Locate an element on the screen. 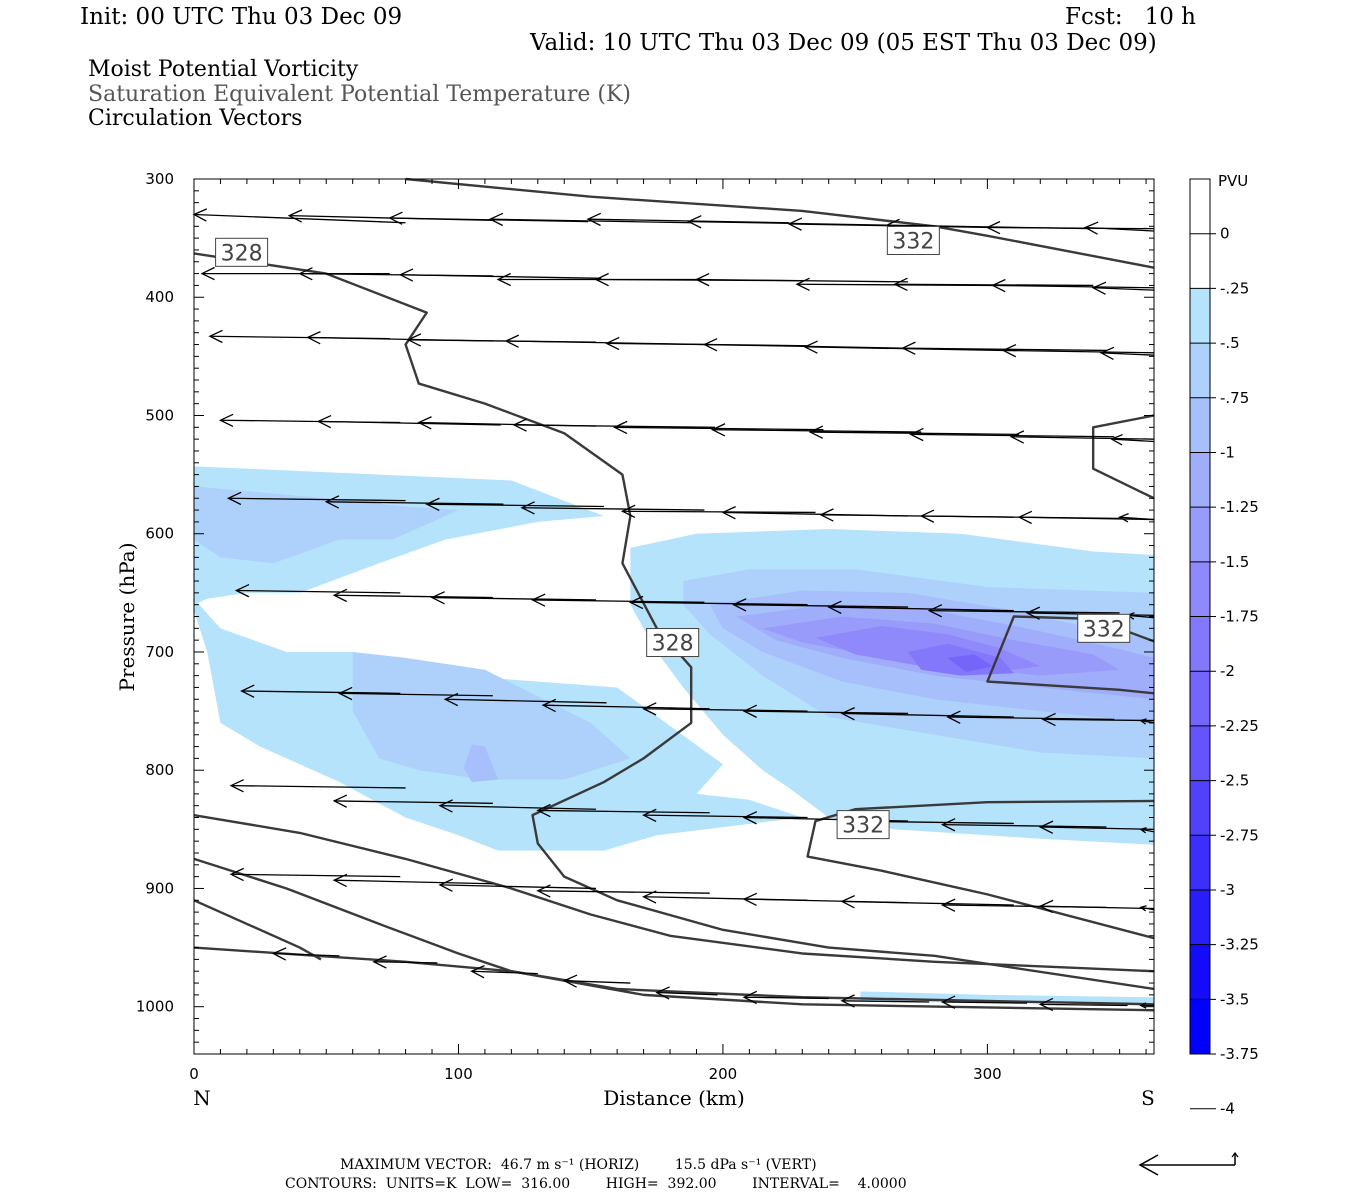  x-tick-label: 300 is located at coordinates (987, 1074).